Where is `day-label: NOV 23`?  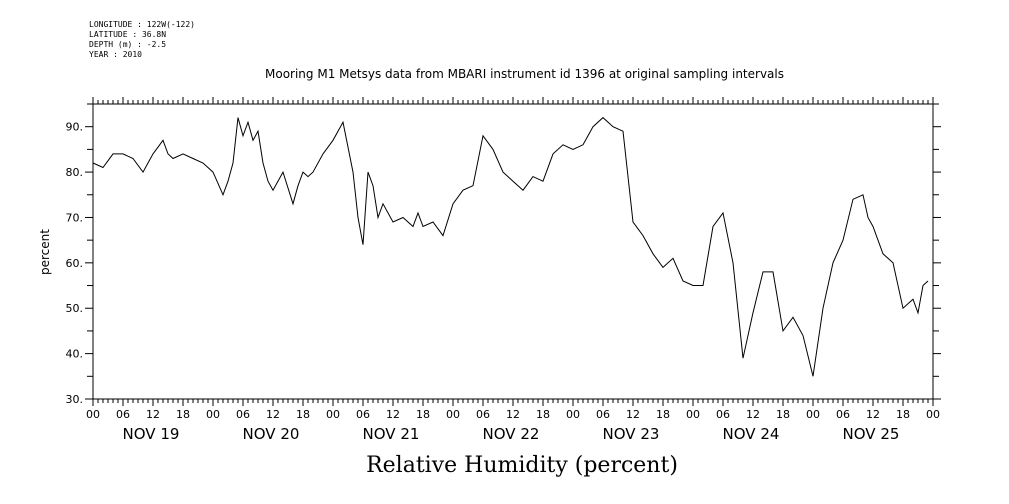 day-label: NOV 23 is located at coordinates (631, 434).